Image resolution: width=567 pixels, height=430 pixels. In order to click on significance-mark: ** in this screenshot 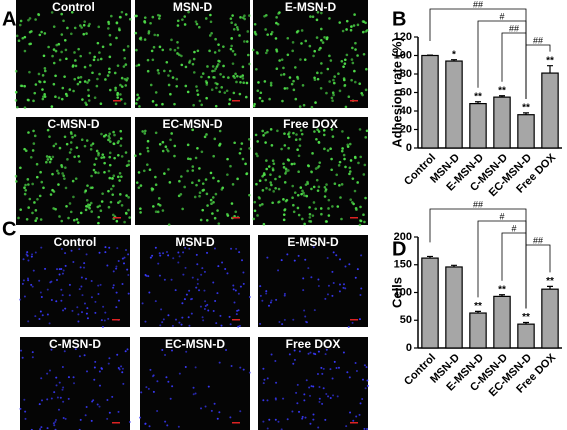, I will do `click(526, 107)`.